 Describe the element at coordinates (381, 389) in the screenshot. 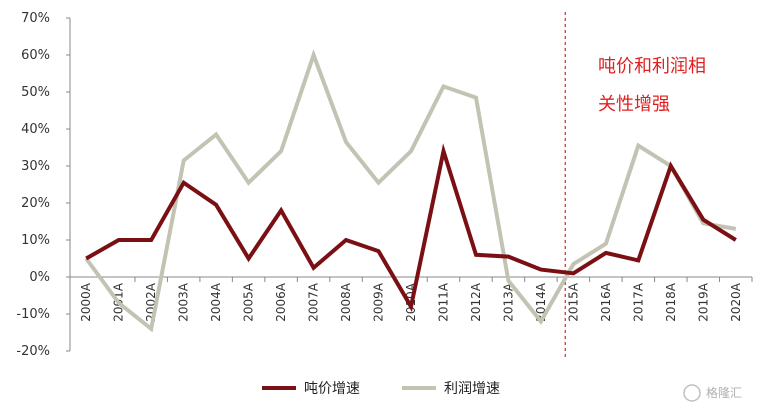

I see `legend: 吨价增速 利润增速` at that location.